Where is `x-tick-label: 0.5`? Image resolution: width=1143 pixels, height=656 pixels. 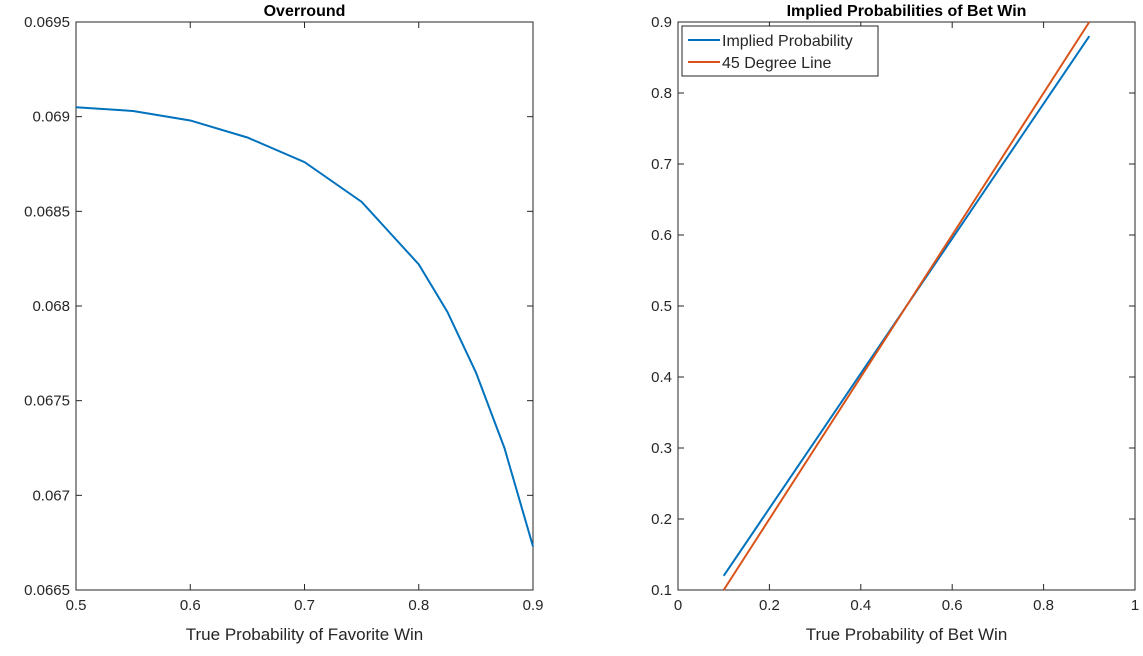 x-tick-label: 0.5 is located at coordinates (76, 605).